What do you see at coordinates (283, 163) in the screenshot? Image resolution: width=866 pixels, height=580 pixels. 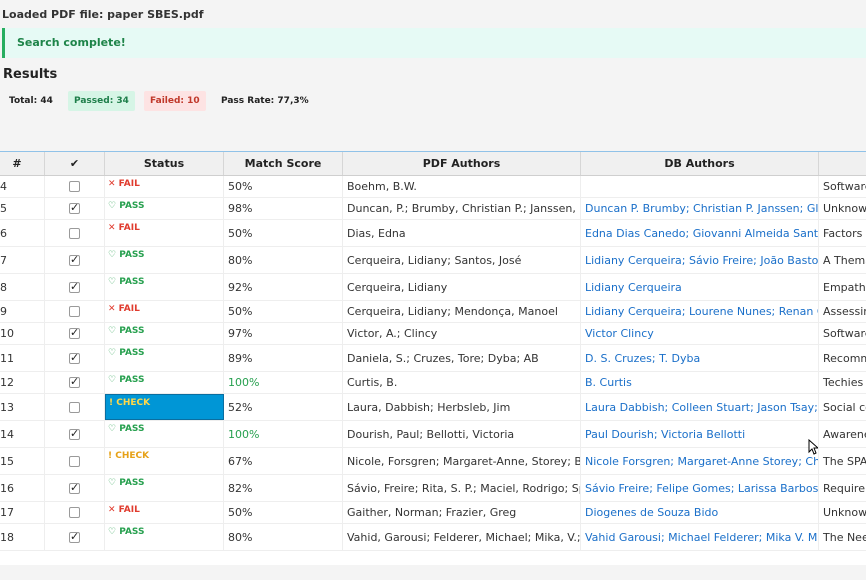 I see `column-header-match-score: Match Score` at bounding box center [283, 163].